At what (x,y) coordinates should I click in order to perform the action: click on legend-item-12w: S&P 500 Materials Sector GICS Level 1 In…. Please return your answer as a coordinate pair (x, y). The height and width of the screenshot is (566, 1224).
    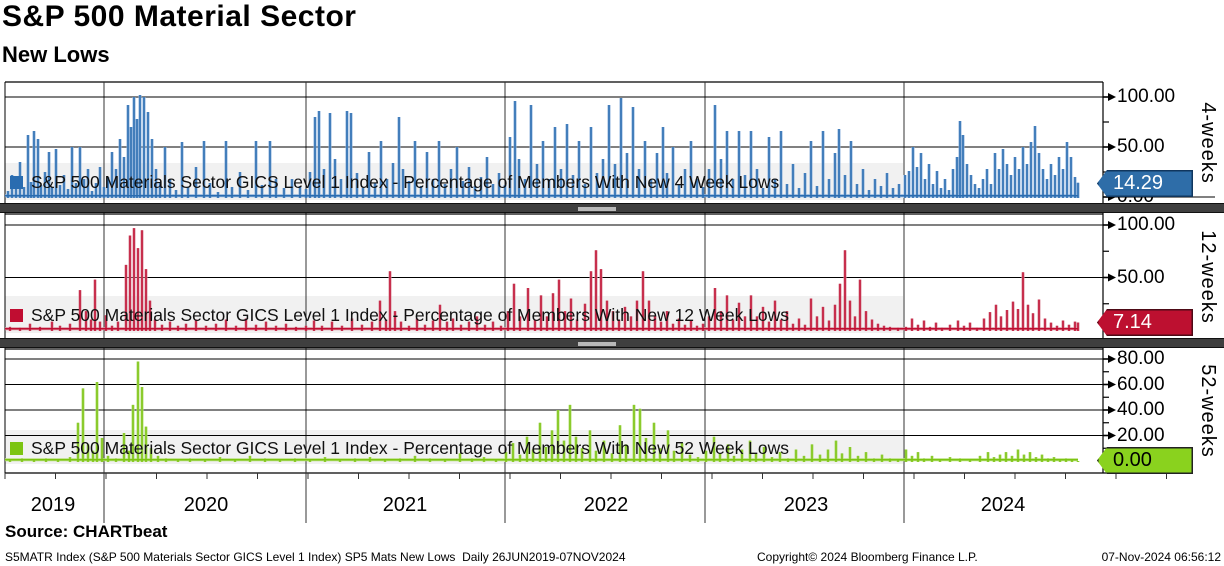
    Looking at the image, I should click on (456, 315).